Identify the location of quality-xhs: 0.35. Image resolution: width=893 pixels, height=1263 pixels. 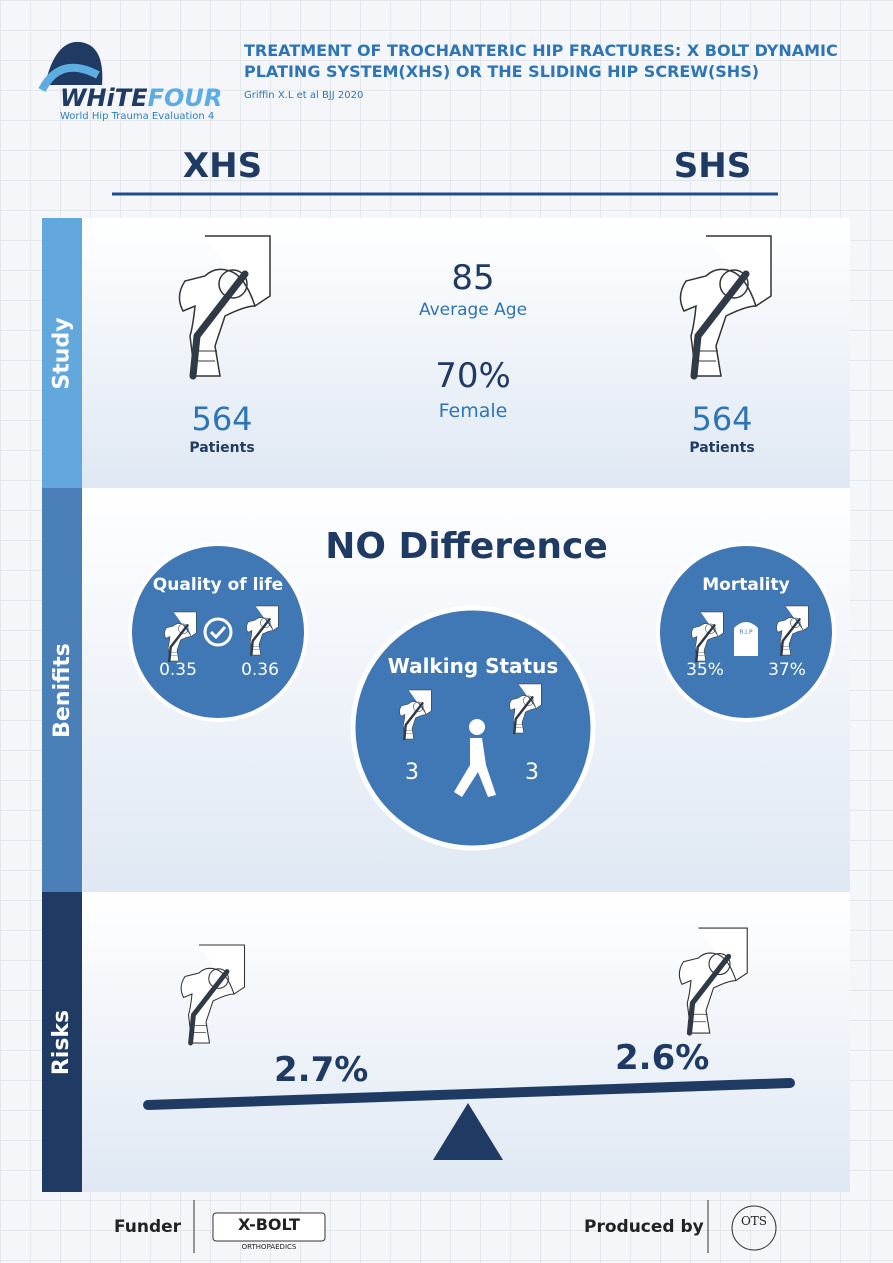
(178, 670).